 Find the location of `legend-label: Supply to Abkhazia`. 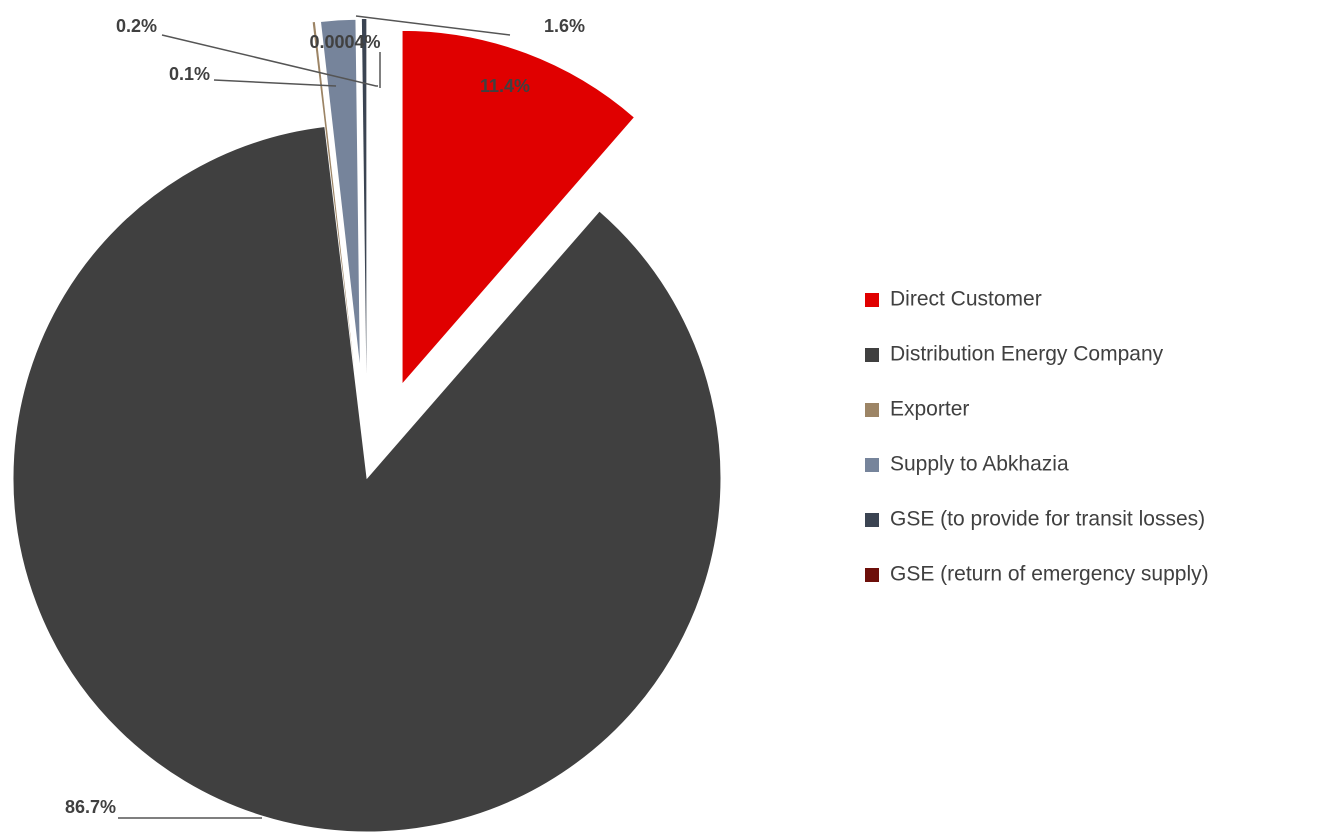

legend-label: Supply to Abkhazia is located at coordinates (979, 464).